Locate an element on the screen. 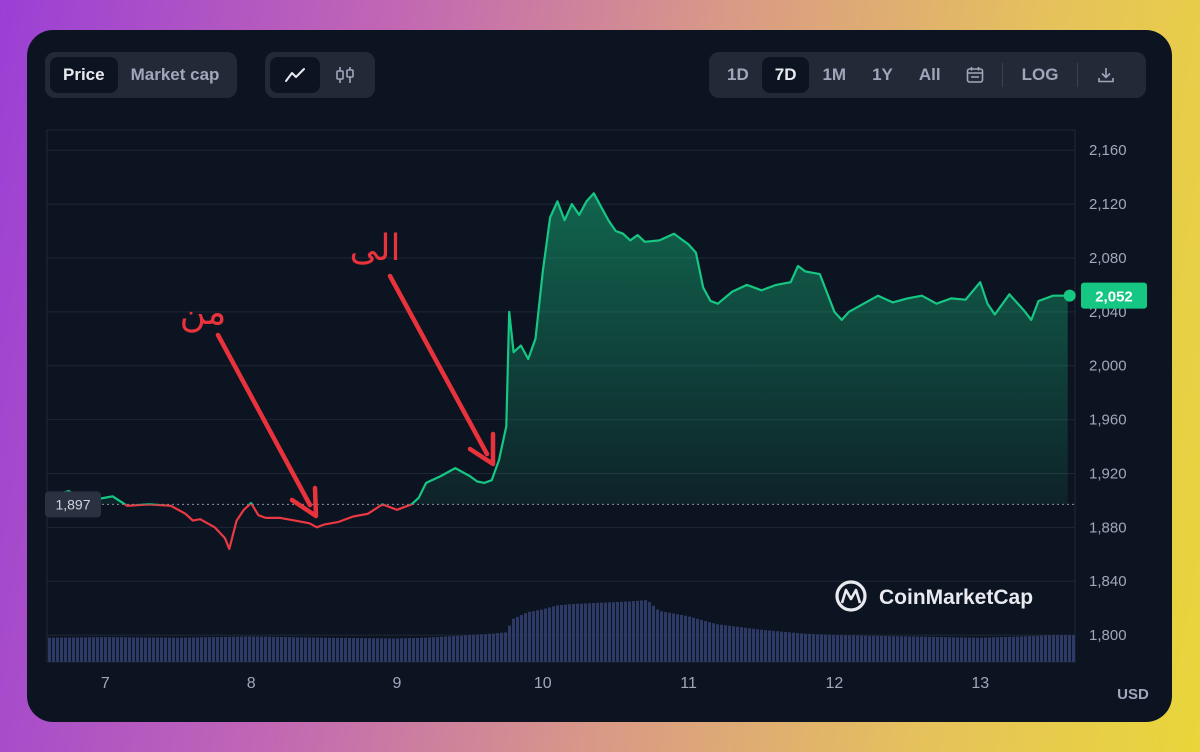  line-chart-icon is located at coordinates (295, 75).